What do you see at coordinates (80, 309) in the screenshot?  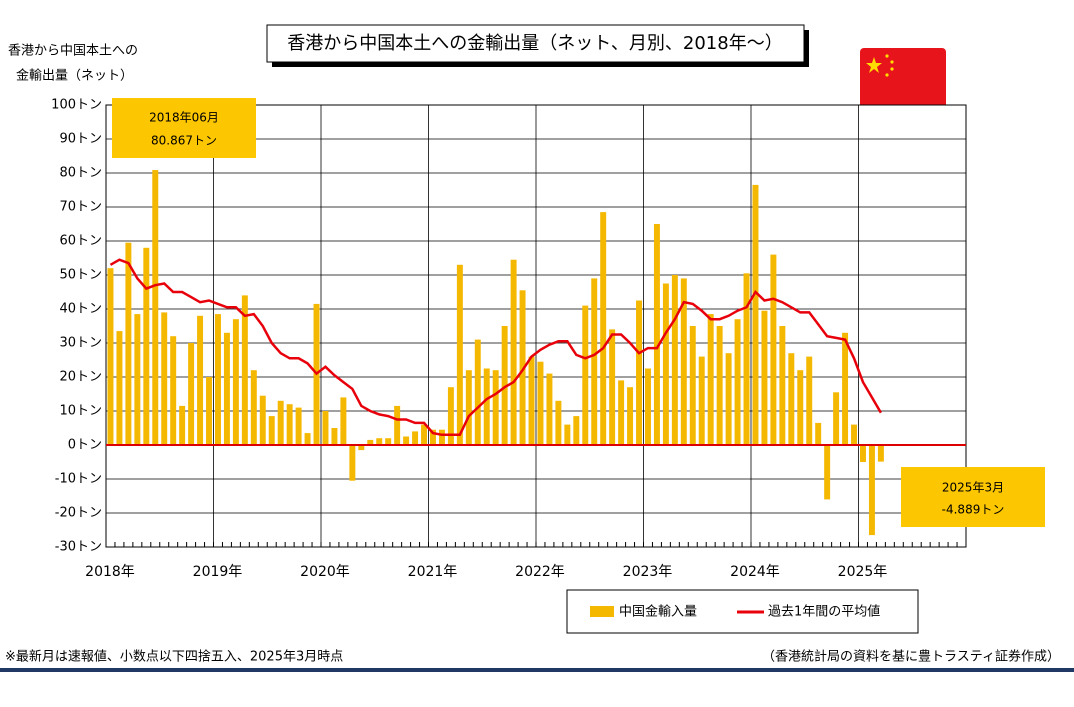 I see `y-tick-label: 40トン` at bounding box center [80, 309].